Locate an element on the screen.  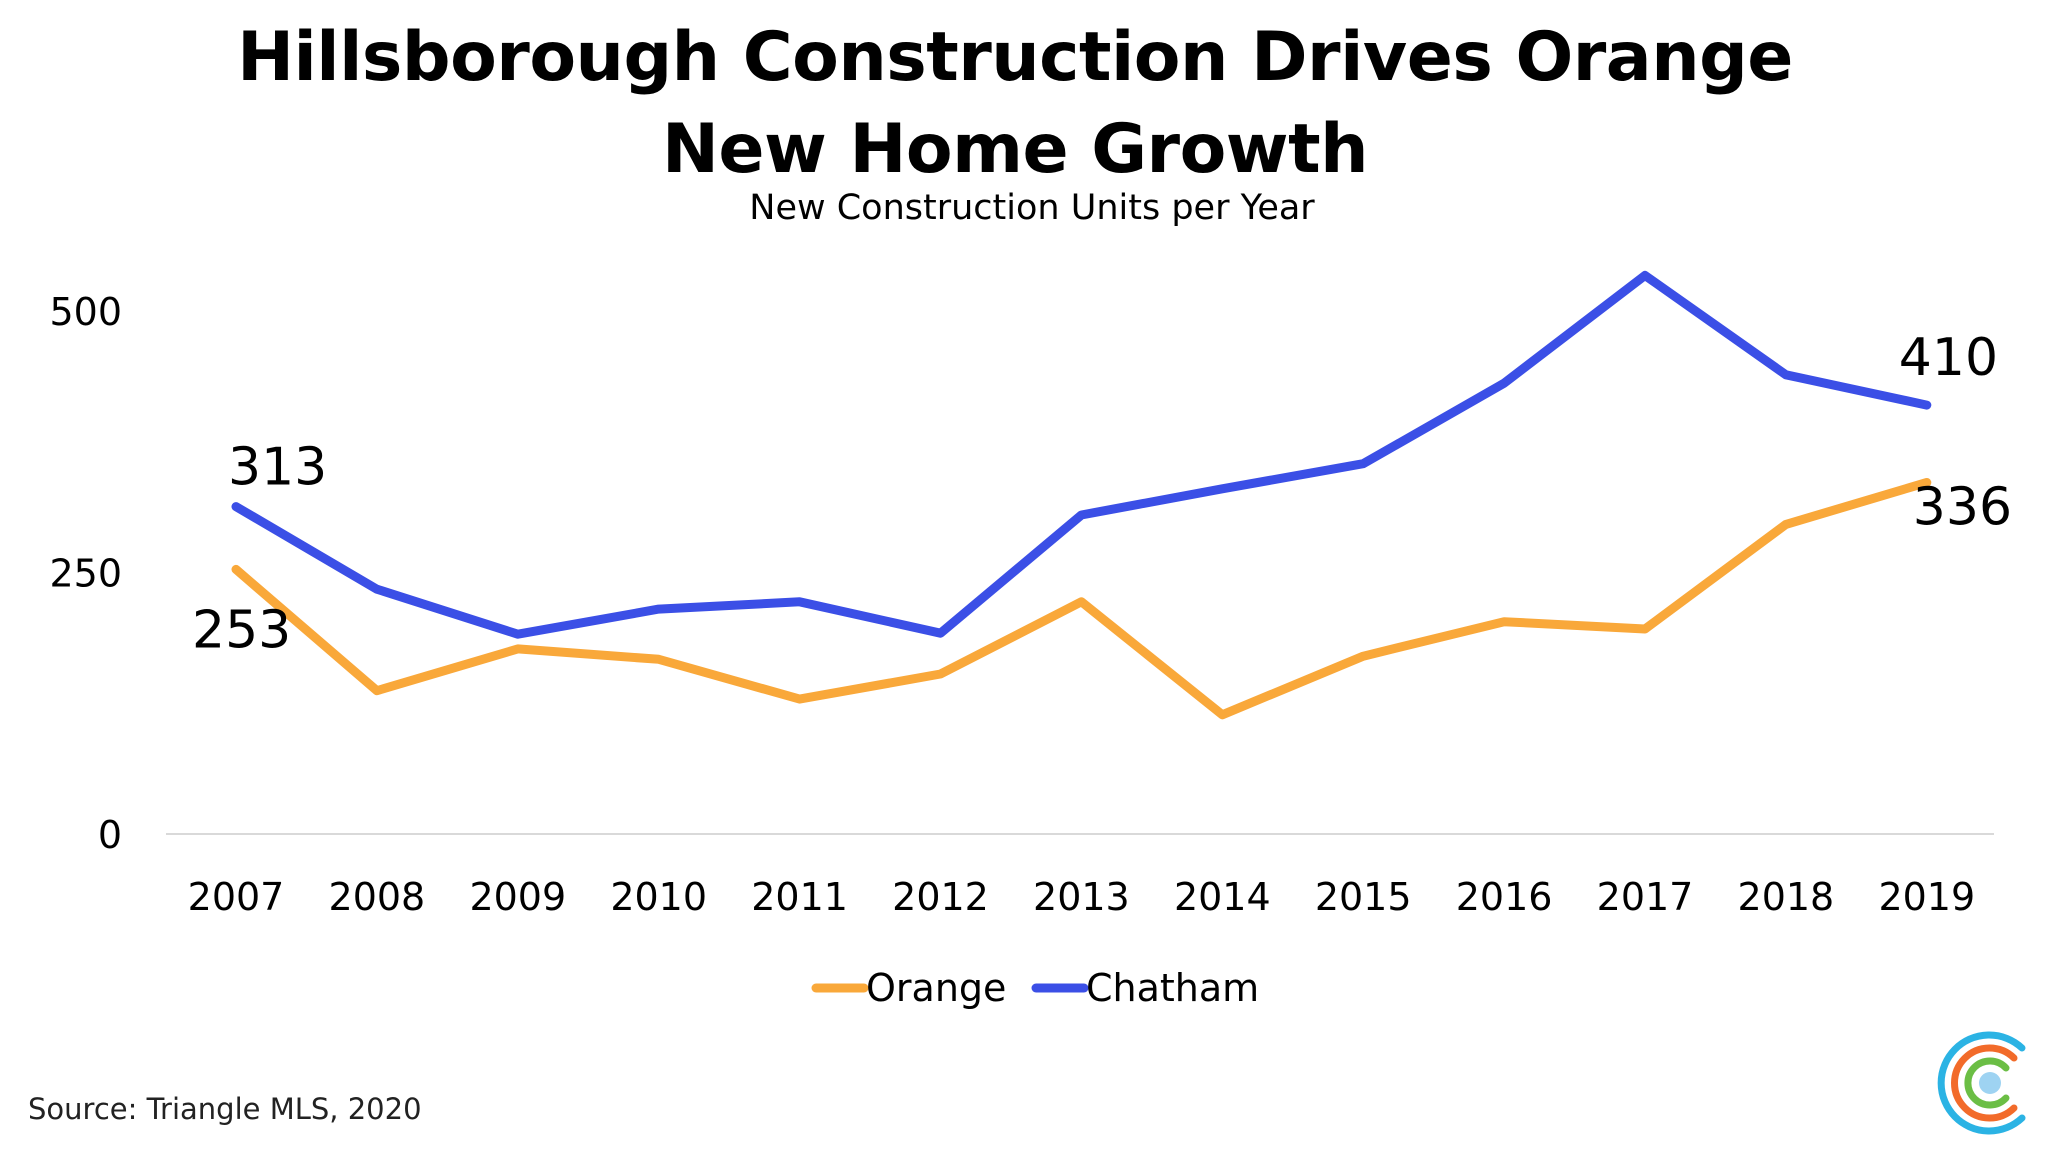
x-tick-label: 2007 is located at coordinates (236, 897).